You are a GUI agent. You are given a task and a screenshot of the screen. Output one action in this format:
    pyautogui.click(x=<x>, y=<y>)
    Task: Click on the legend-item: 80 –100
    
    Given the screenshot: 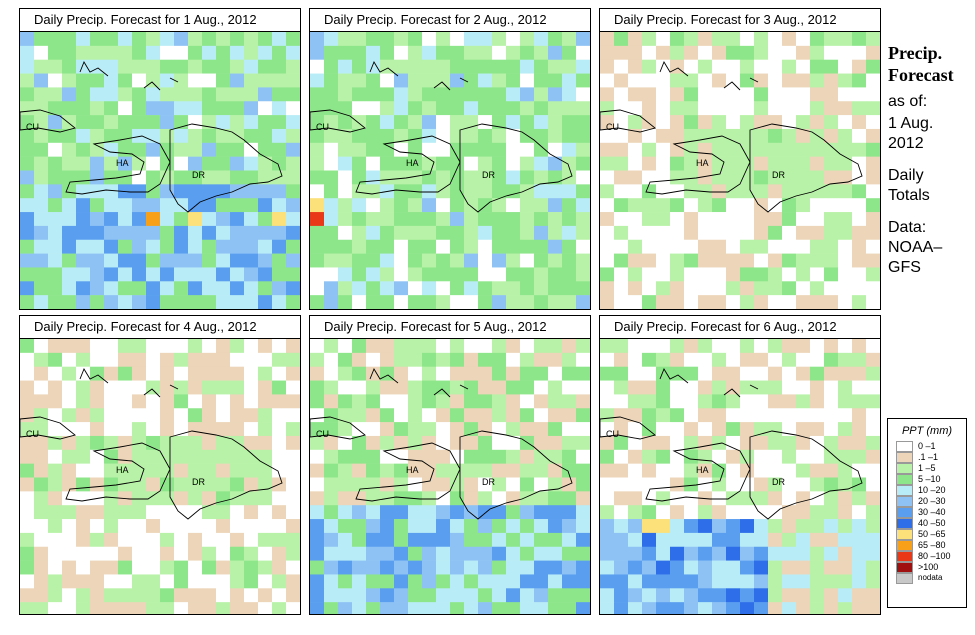 What is the action you would take?
    pyautogui.click(x=931, y=556)
    